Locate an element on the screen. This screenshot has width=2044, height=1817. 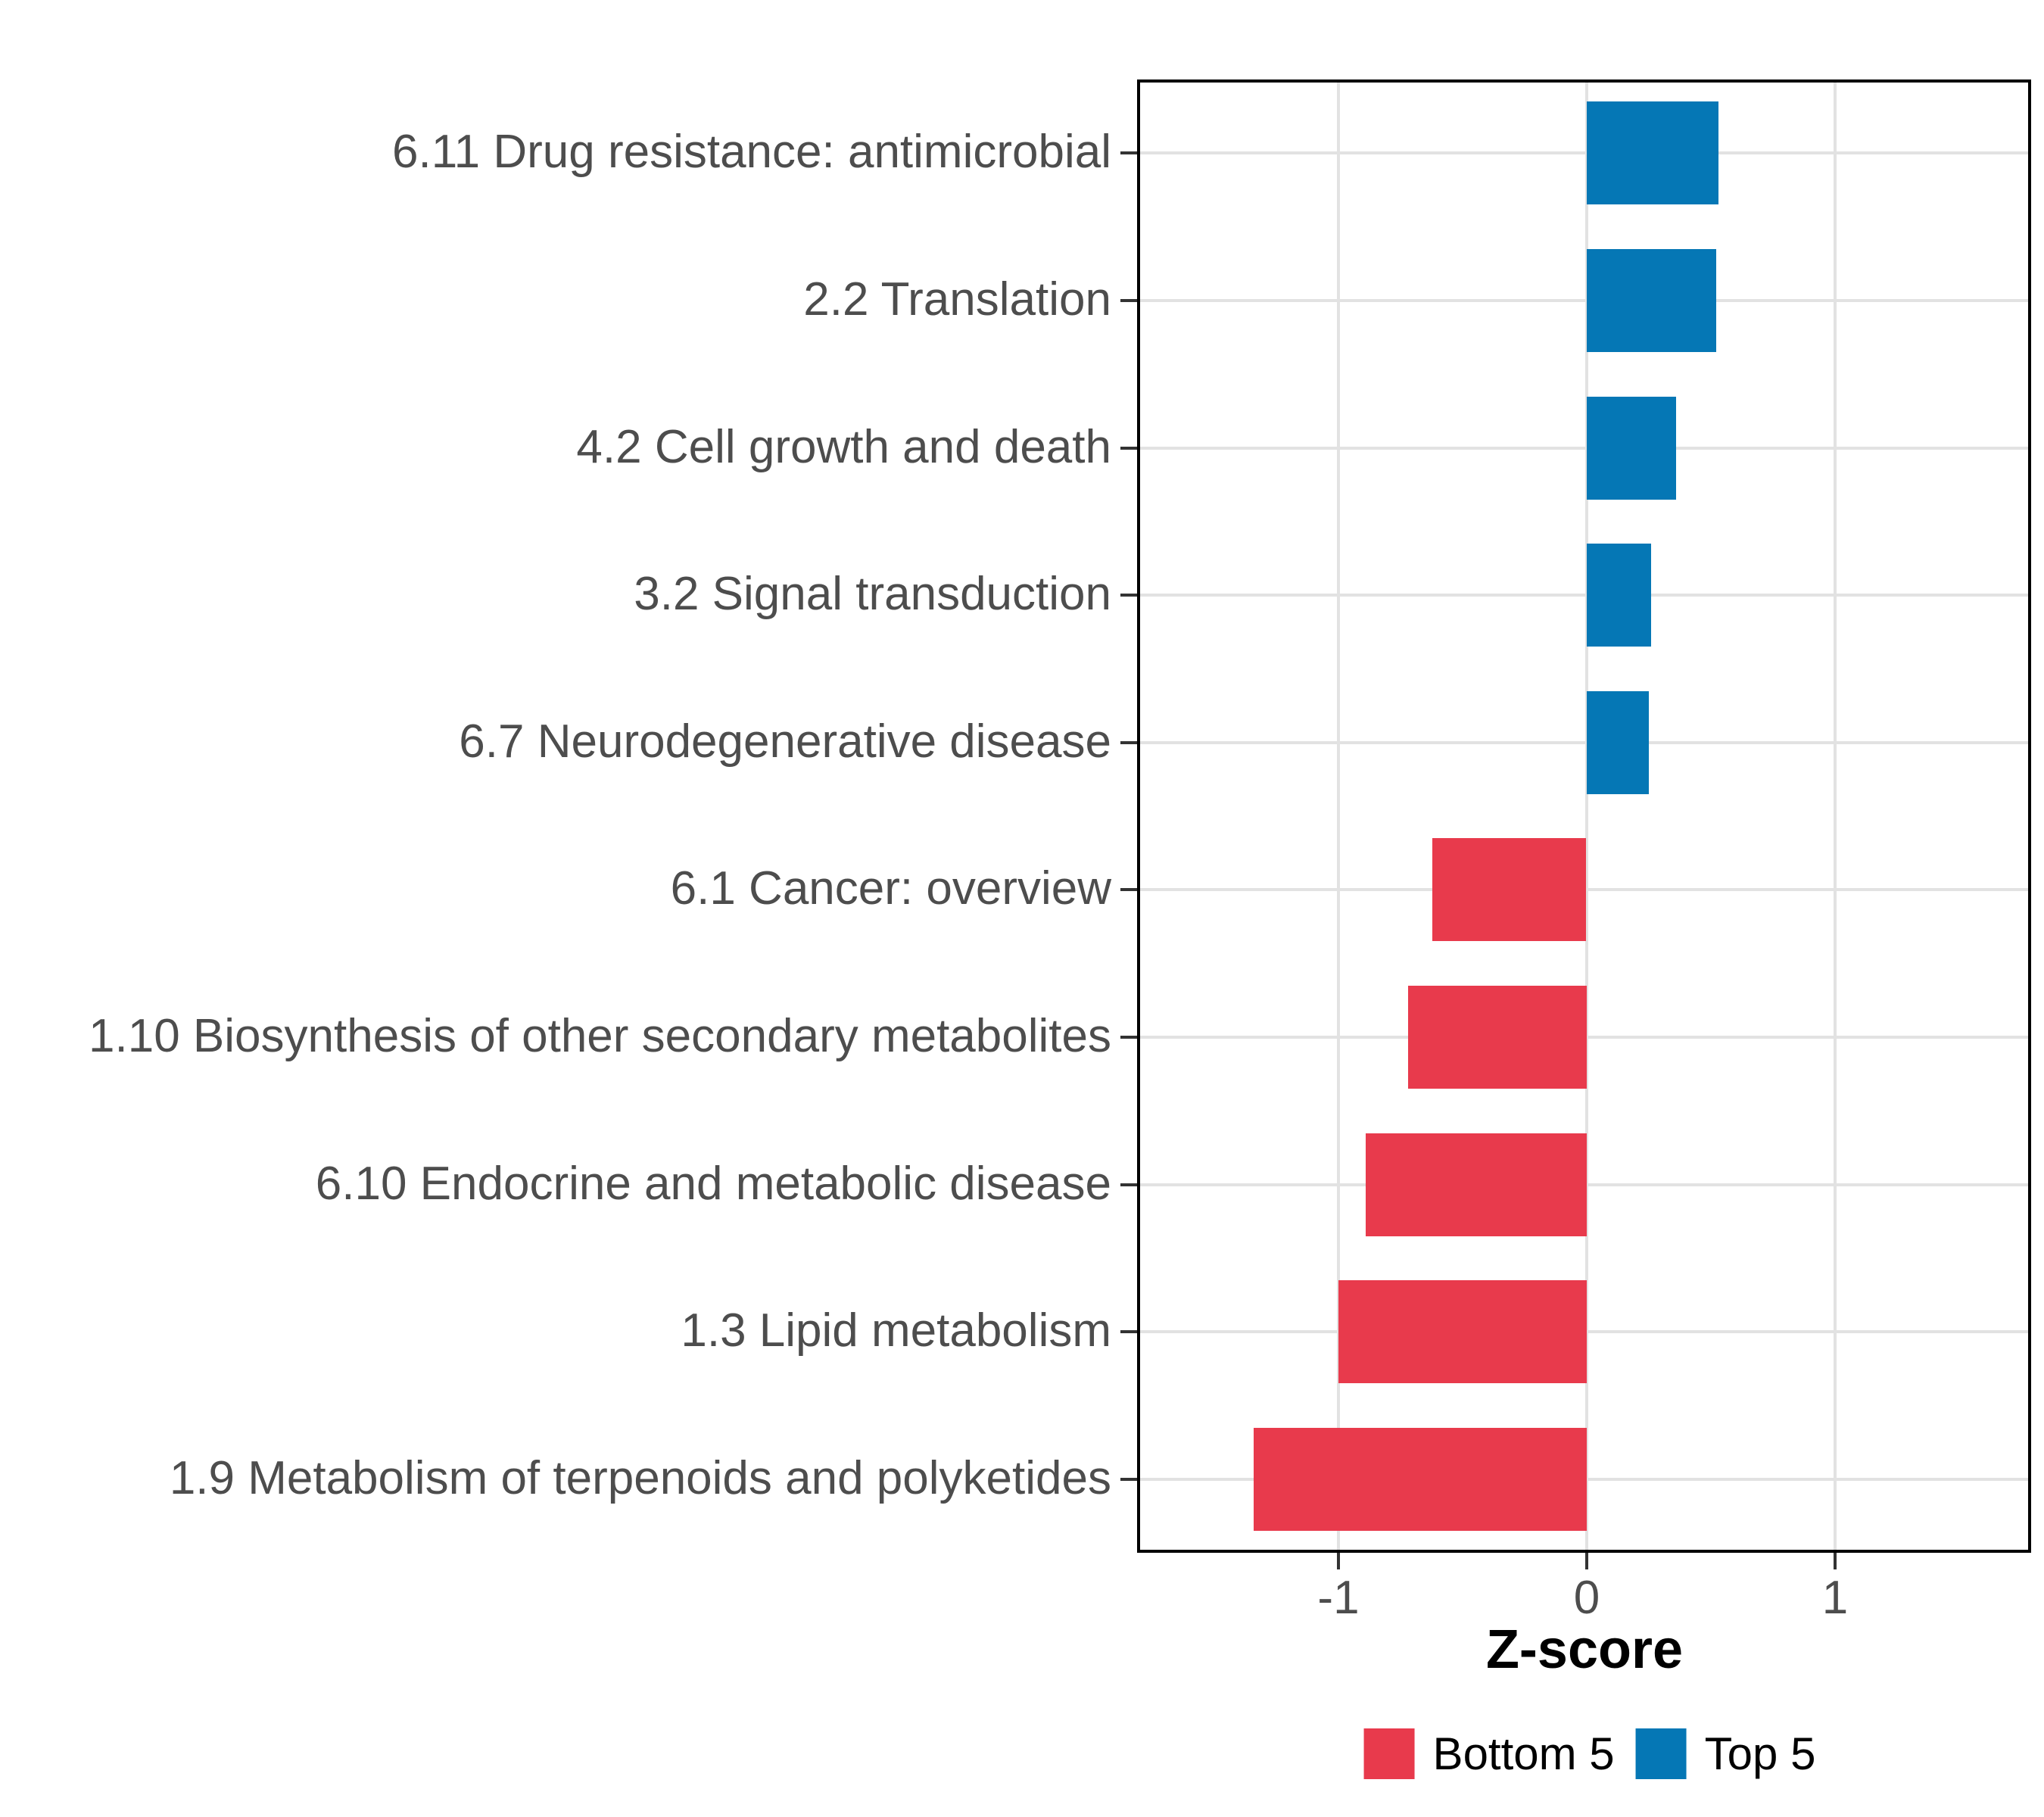
x-tick-label: -1 is located at coordinates (1338, 1598).